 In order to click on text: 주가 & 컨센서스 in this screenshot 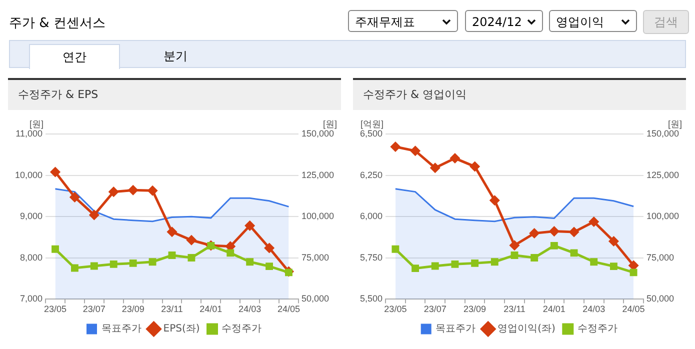, I will do `click(57, 23)`.